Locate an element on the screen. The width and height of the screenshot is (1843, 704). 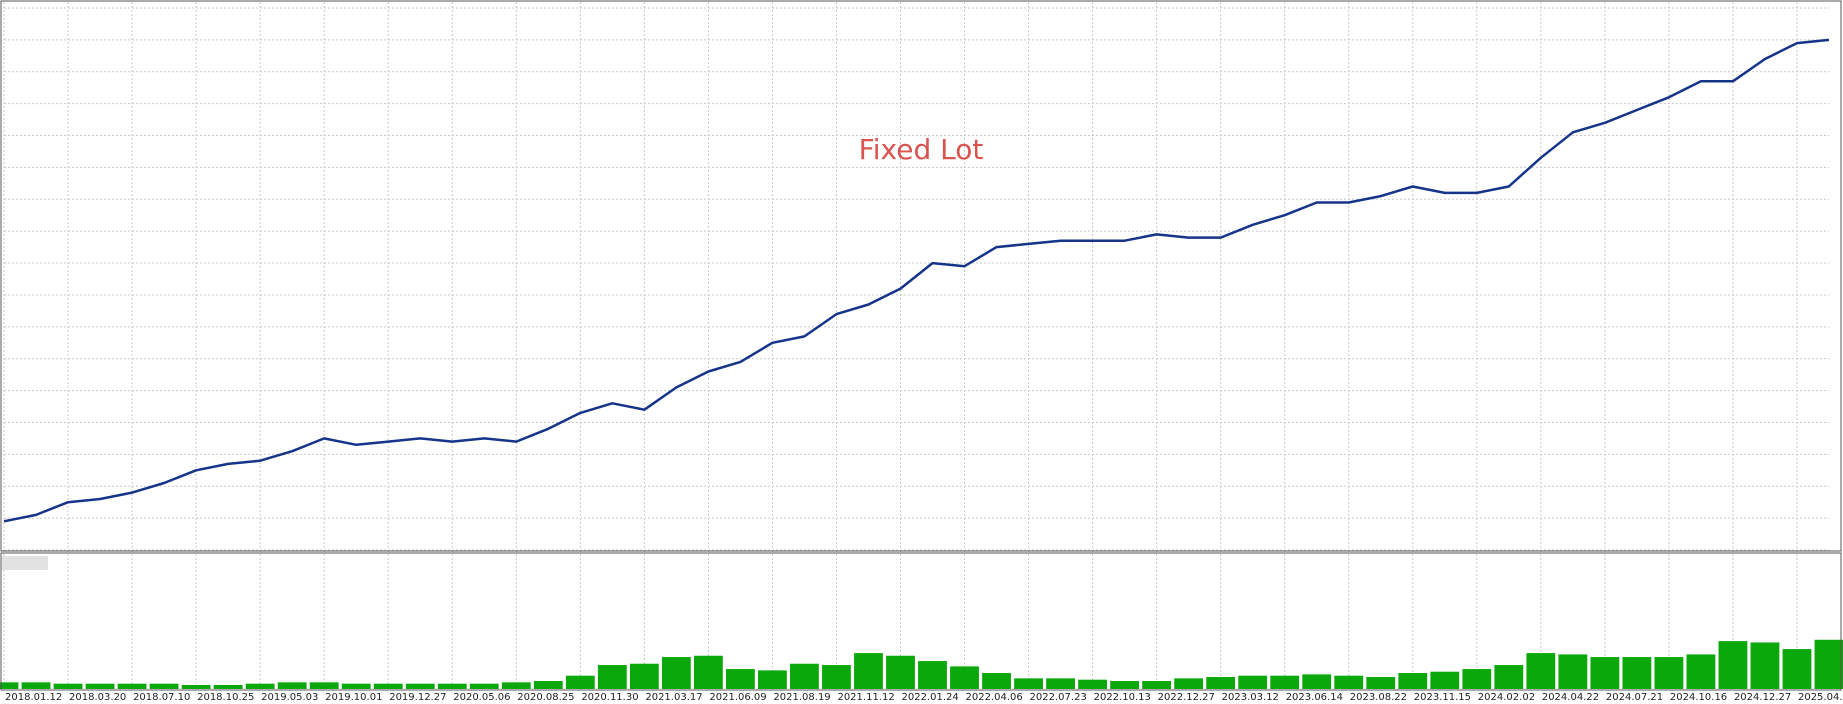
x-tick-label: 2021.03.17 is located at coordinates (673, 697).